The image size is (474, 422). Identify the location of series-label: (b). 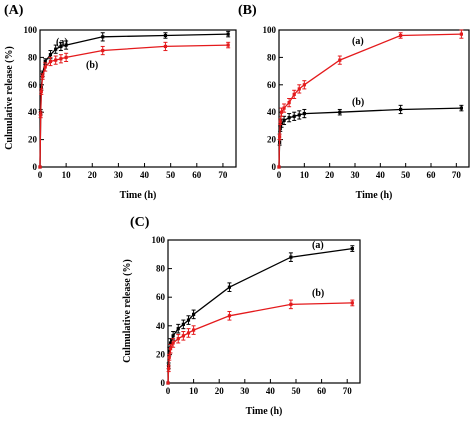
(318, 293).